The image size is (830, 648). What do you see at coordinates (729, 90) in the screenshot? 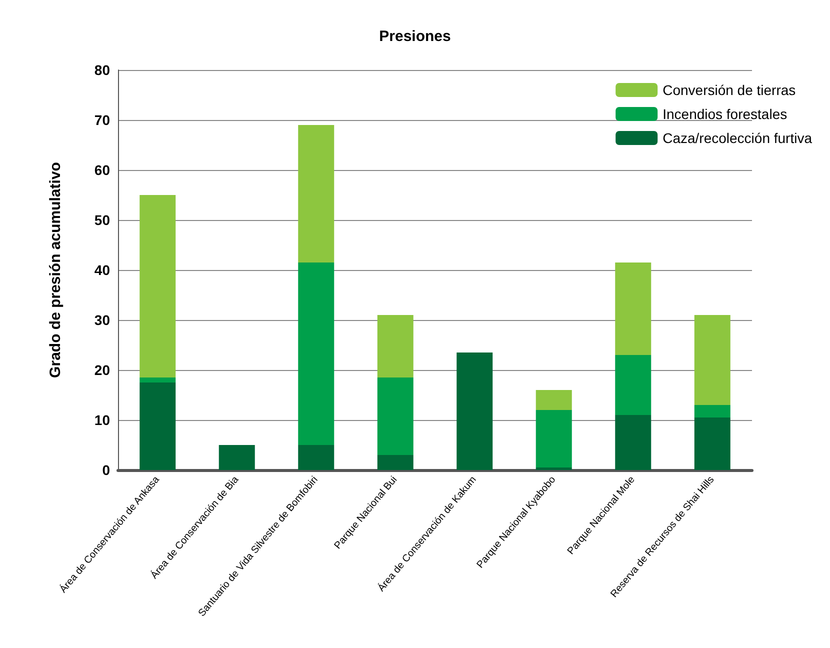
I see `legend-label: Conversión de tierras` at bounding box center [729, 90].